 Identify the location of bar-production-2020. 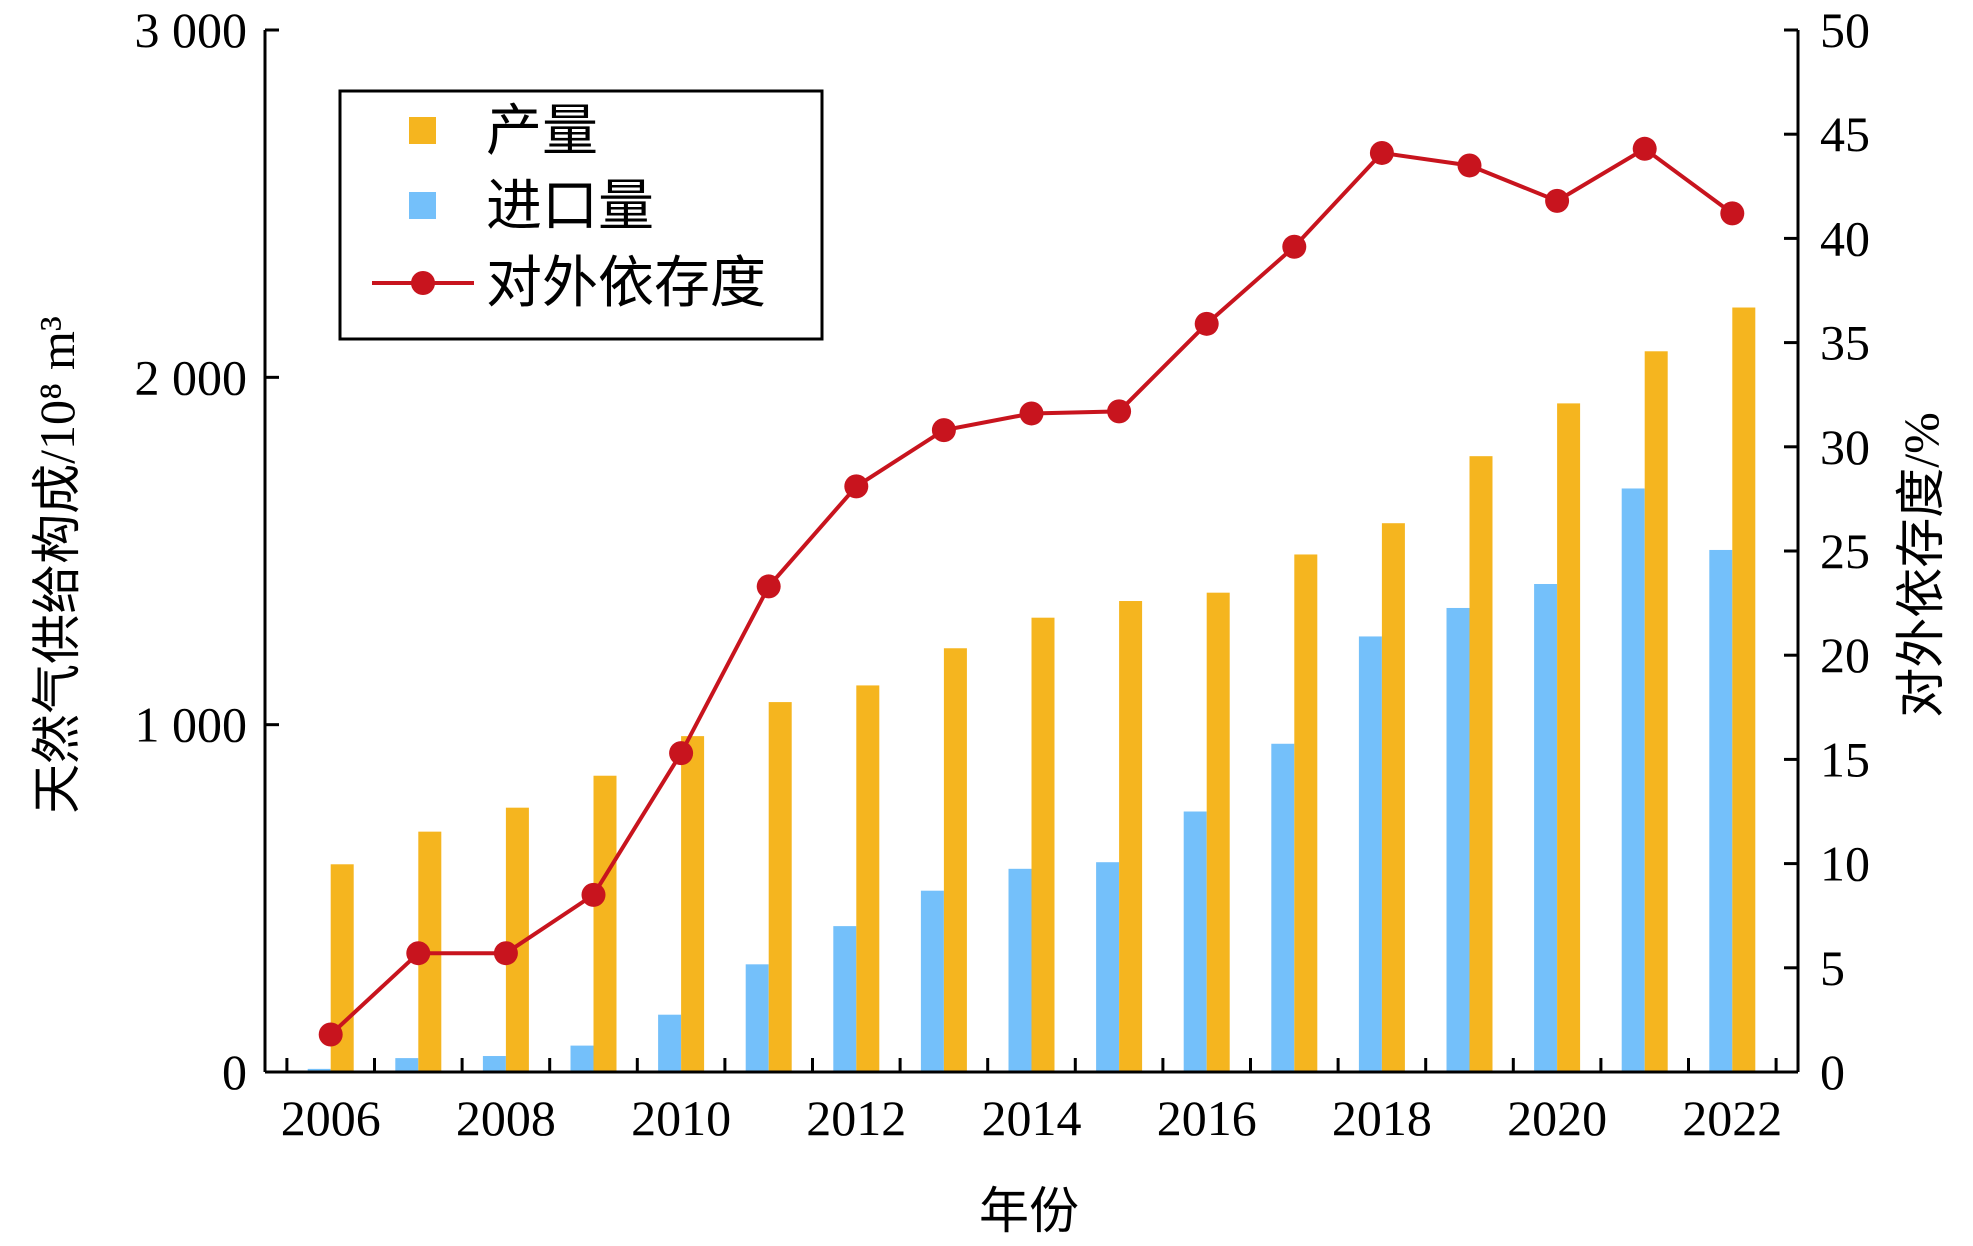
(1569, 738).